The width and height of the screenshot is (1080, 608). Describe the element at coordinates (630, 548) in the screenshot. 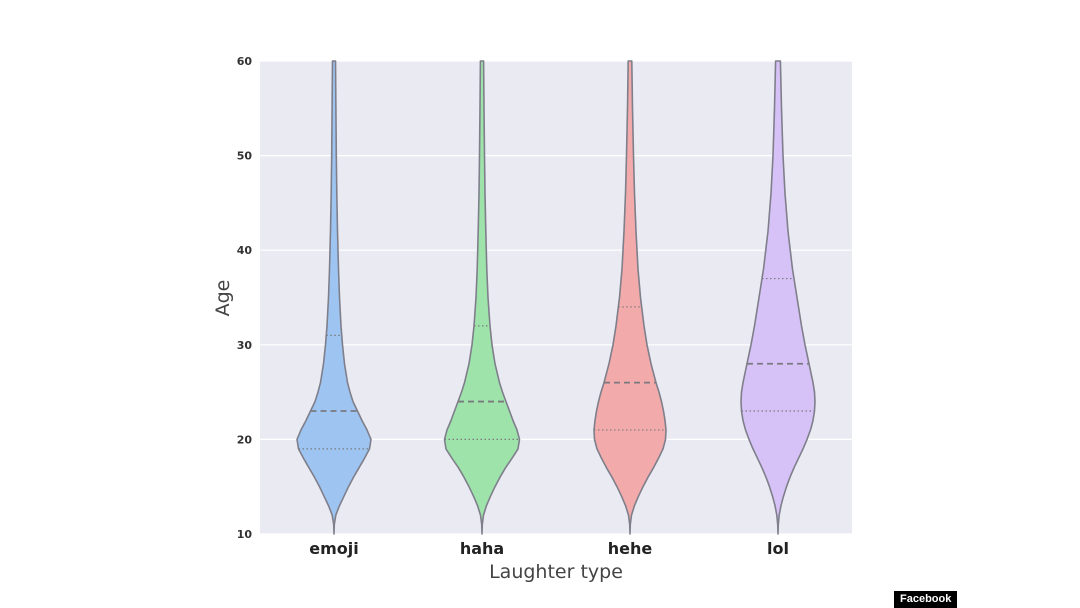

I see `x-tick-hehe: hehe` at that location.